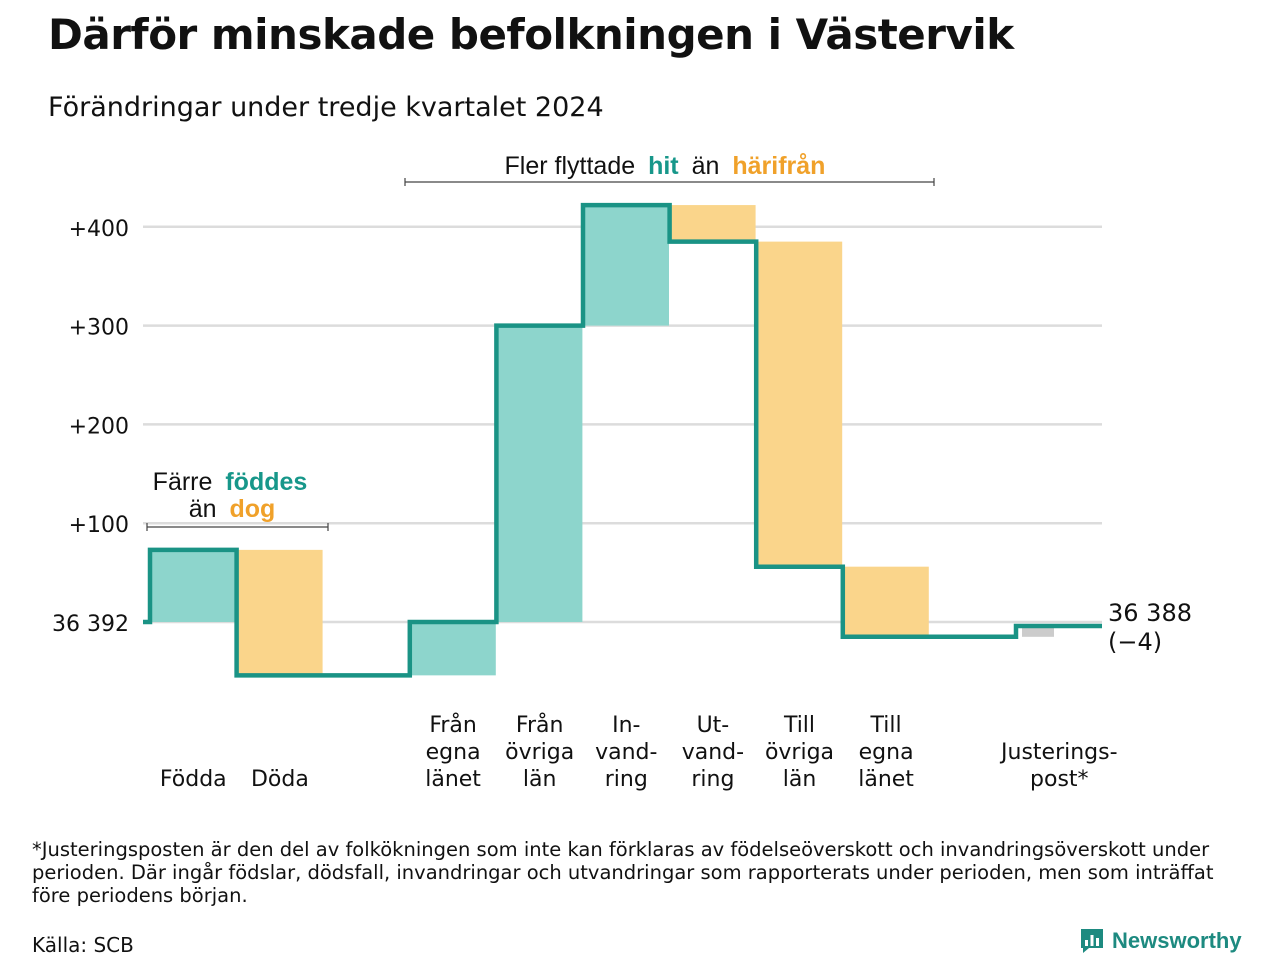  What do you see at coordinates (1038, 631) in the screenshot?
I see `bar-adjustment` at bounding box center [1038, 631].